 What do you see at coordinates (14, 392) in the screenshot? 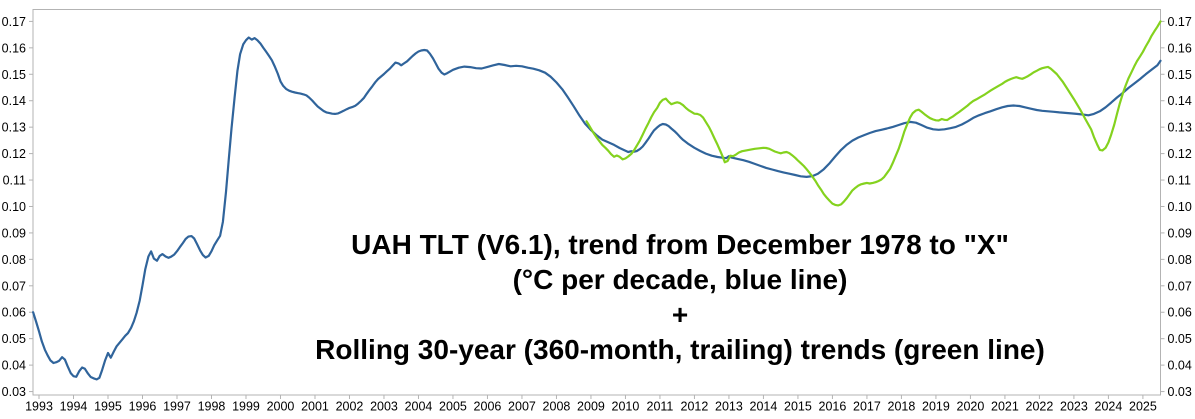
I see `y-axis-tick-label-left: 0.03` at bounding box center [14, 392].